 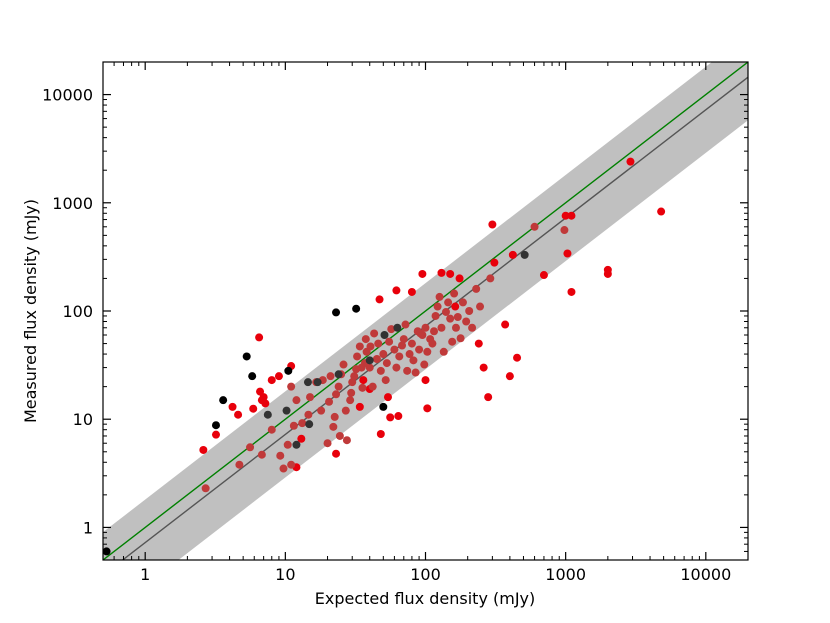 I want to click on x-tick-label: 1, so click(x=145, y=574).